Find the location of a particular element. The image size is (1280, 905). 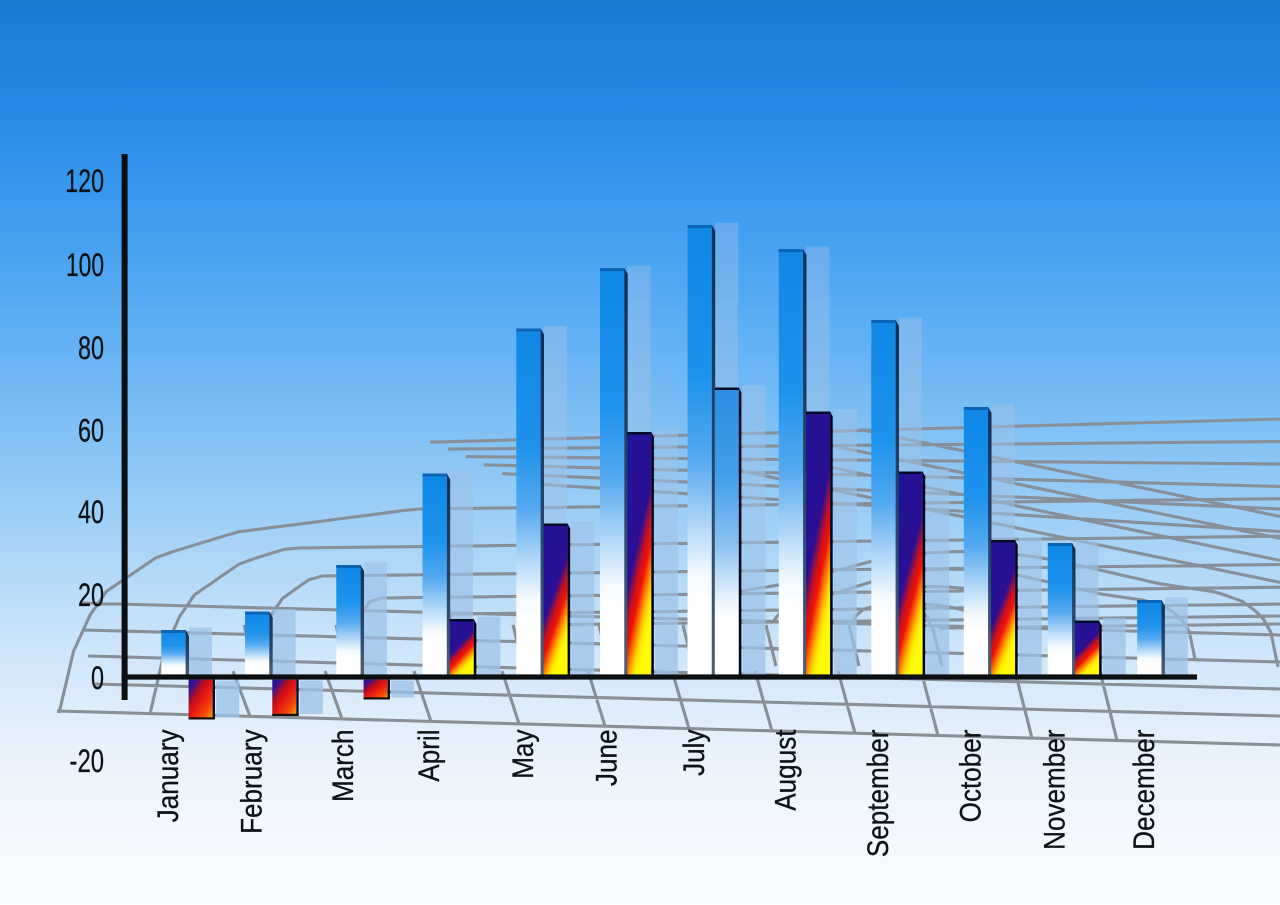

svg-text: February is located at coordinates (251, 782).